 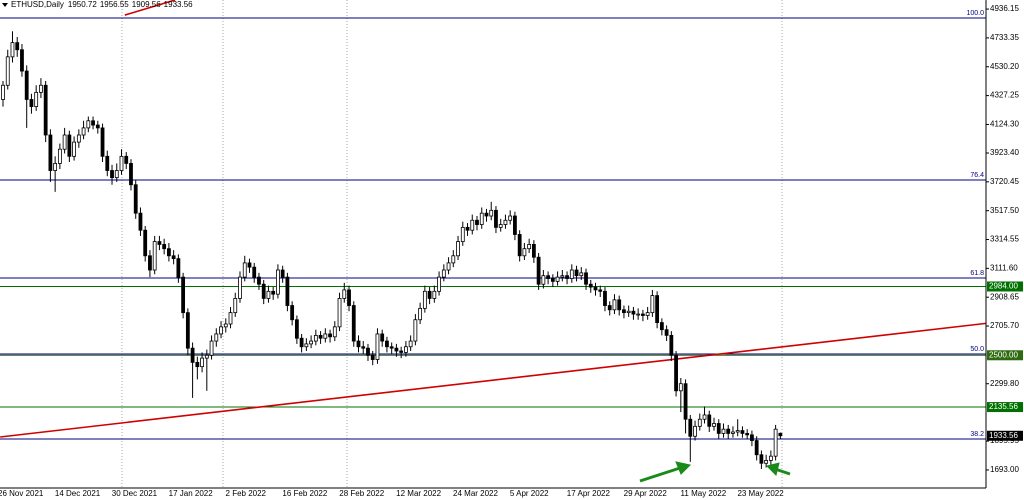 What do you see at coordinates (82, 4) in the screenshot?
I see `open: 1950.72` at bounding box center [82, 4].